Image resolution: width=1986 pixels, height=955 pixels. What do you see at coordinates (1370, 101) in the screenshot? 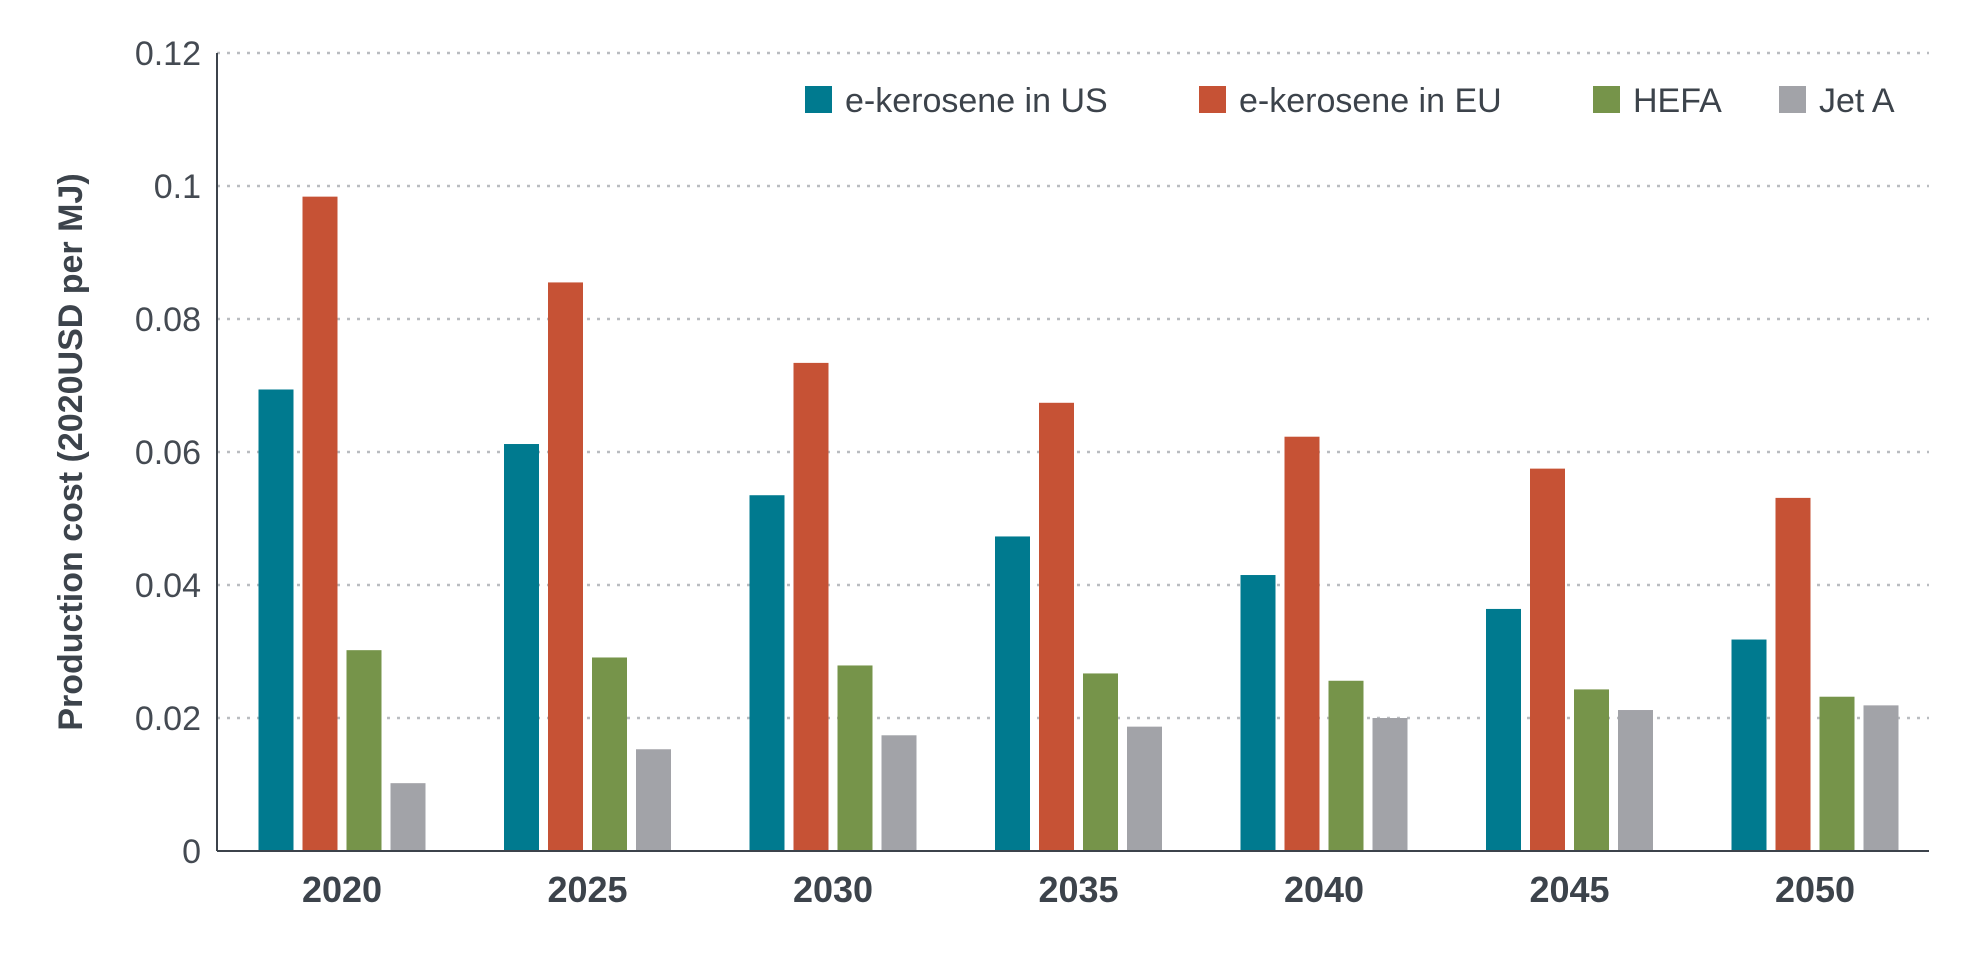
I see `legend-label: e-kerosene in EU` at bounding box center [1370, 101].